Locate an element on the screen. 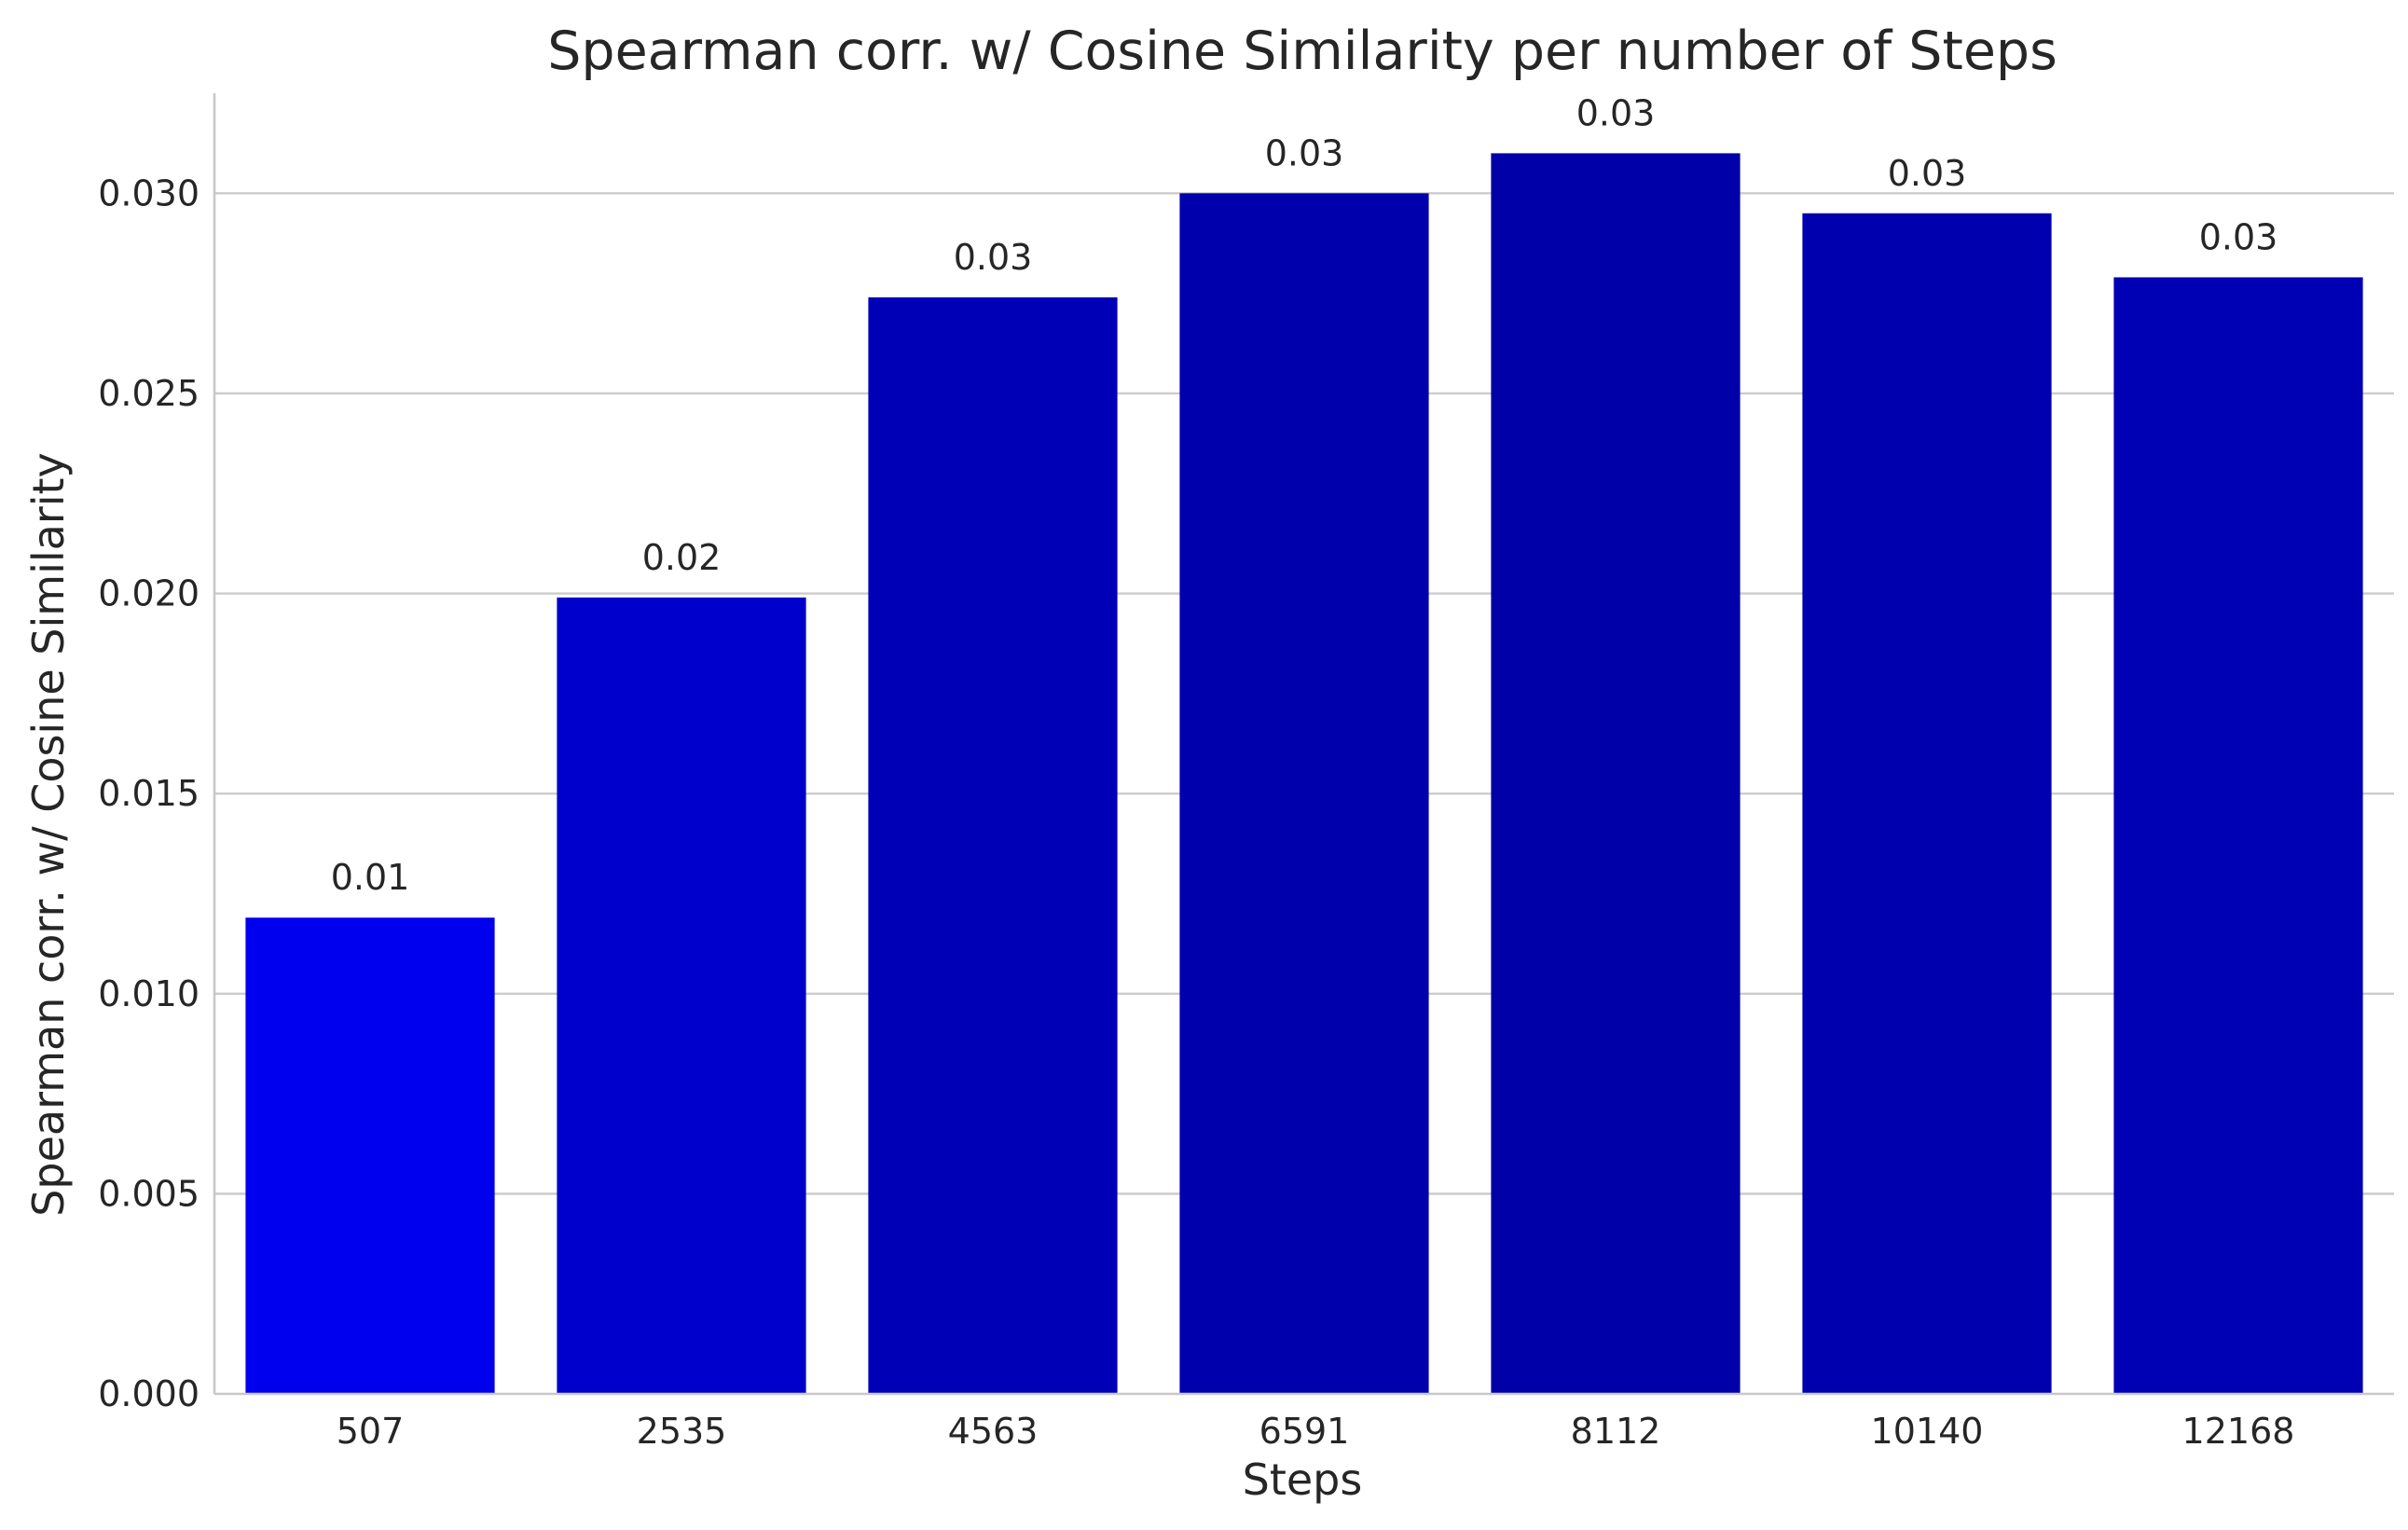 The height and width of the screenshot is (1530, 2408). x-tick-label: 10140 is located at coordinates (1927, 1431).